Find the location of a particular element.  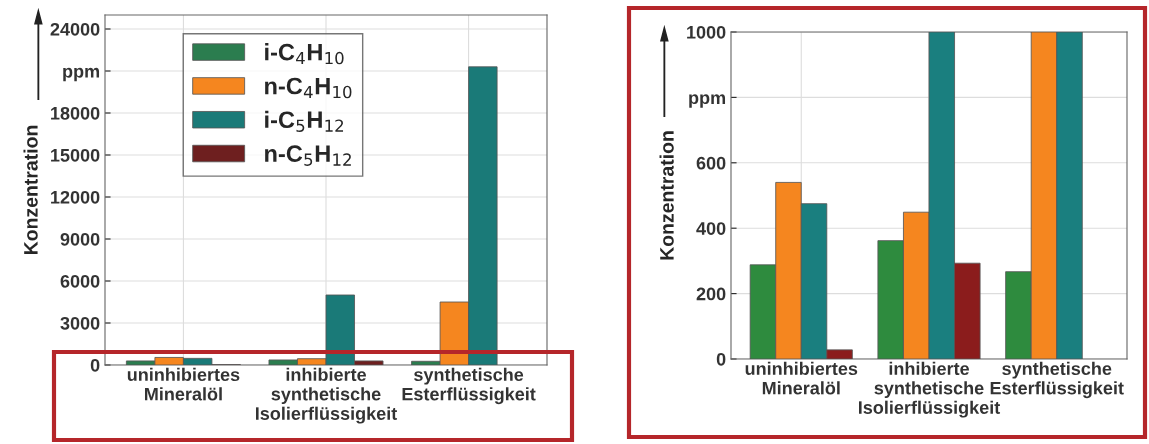

y-tick-label: 15000 is located at coordinates (75, 155).